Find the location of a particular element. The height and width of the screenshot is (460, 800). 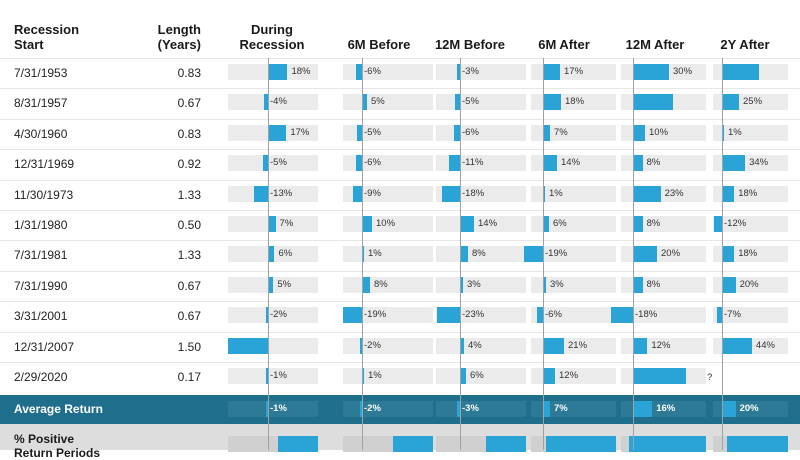

value-label: -1% is located at coordinates (278, 375).